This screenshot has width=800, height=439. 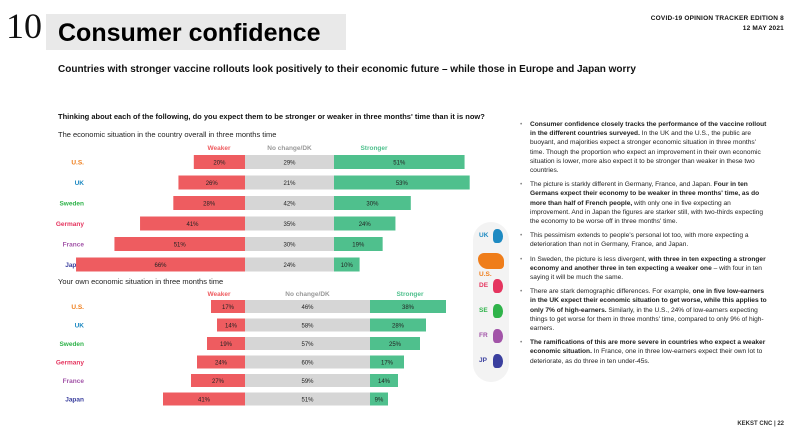 I want to click on title-background, so click(x=196, y=32).